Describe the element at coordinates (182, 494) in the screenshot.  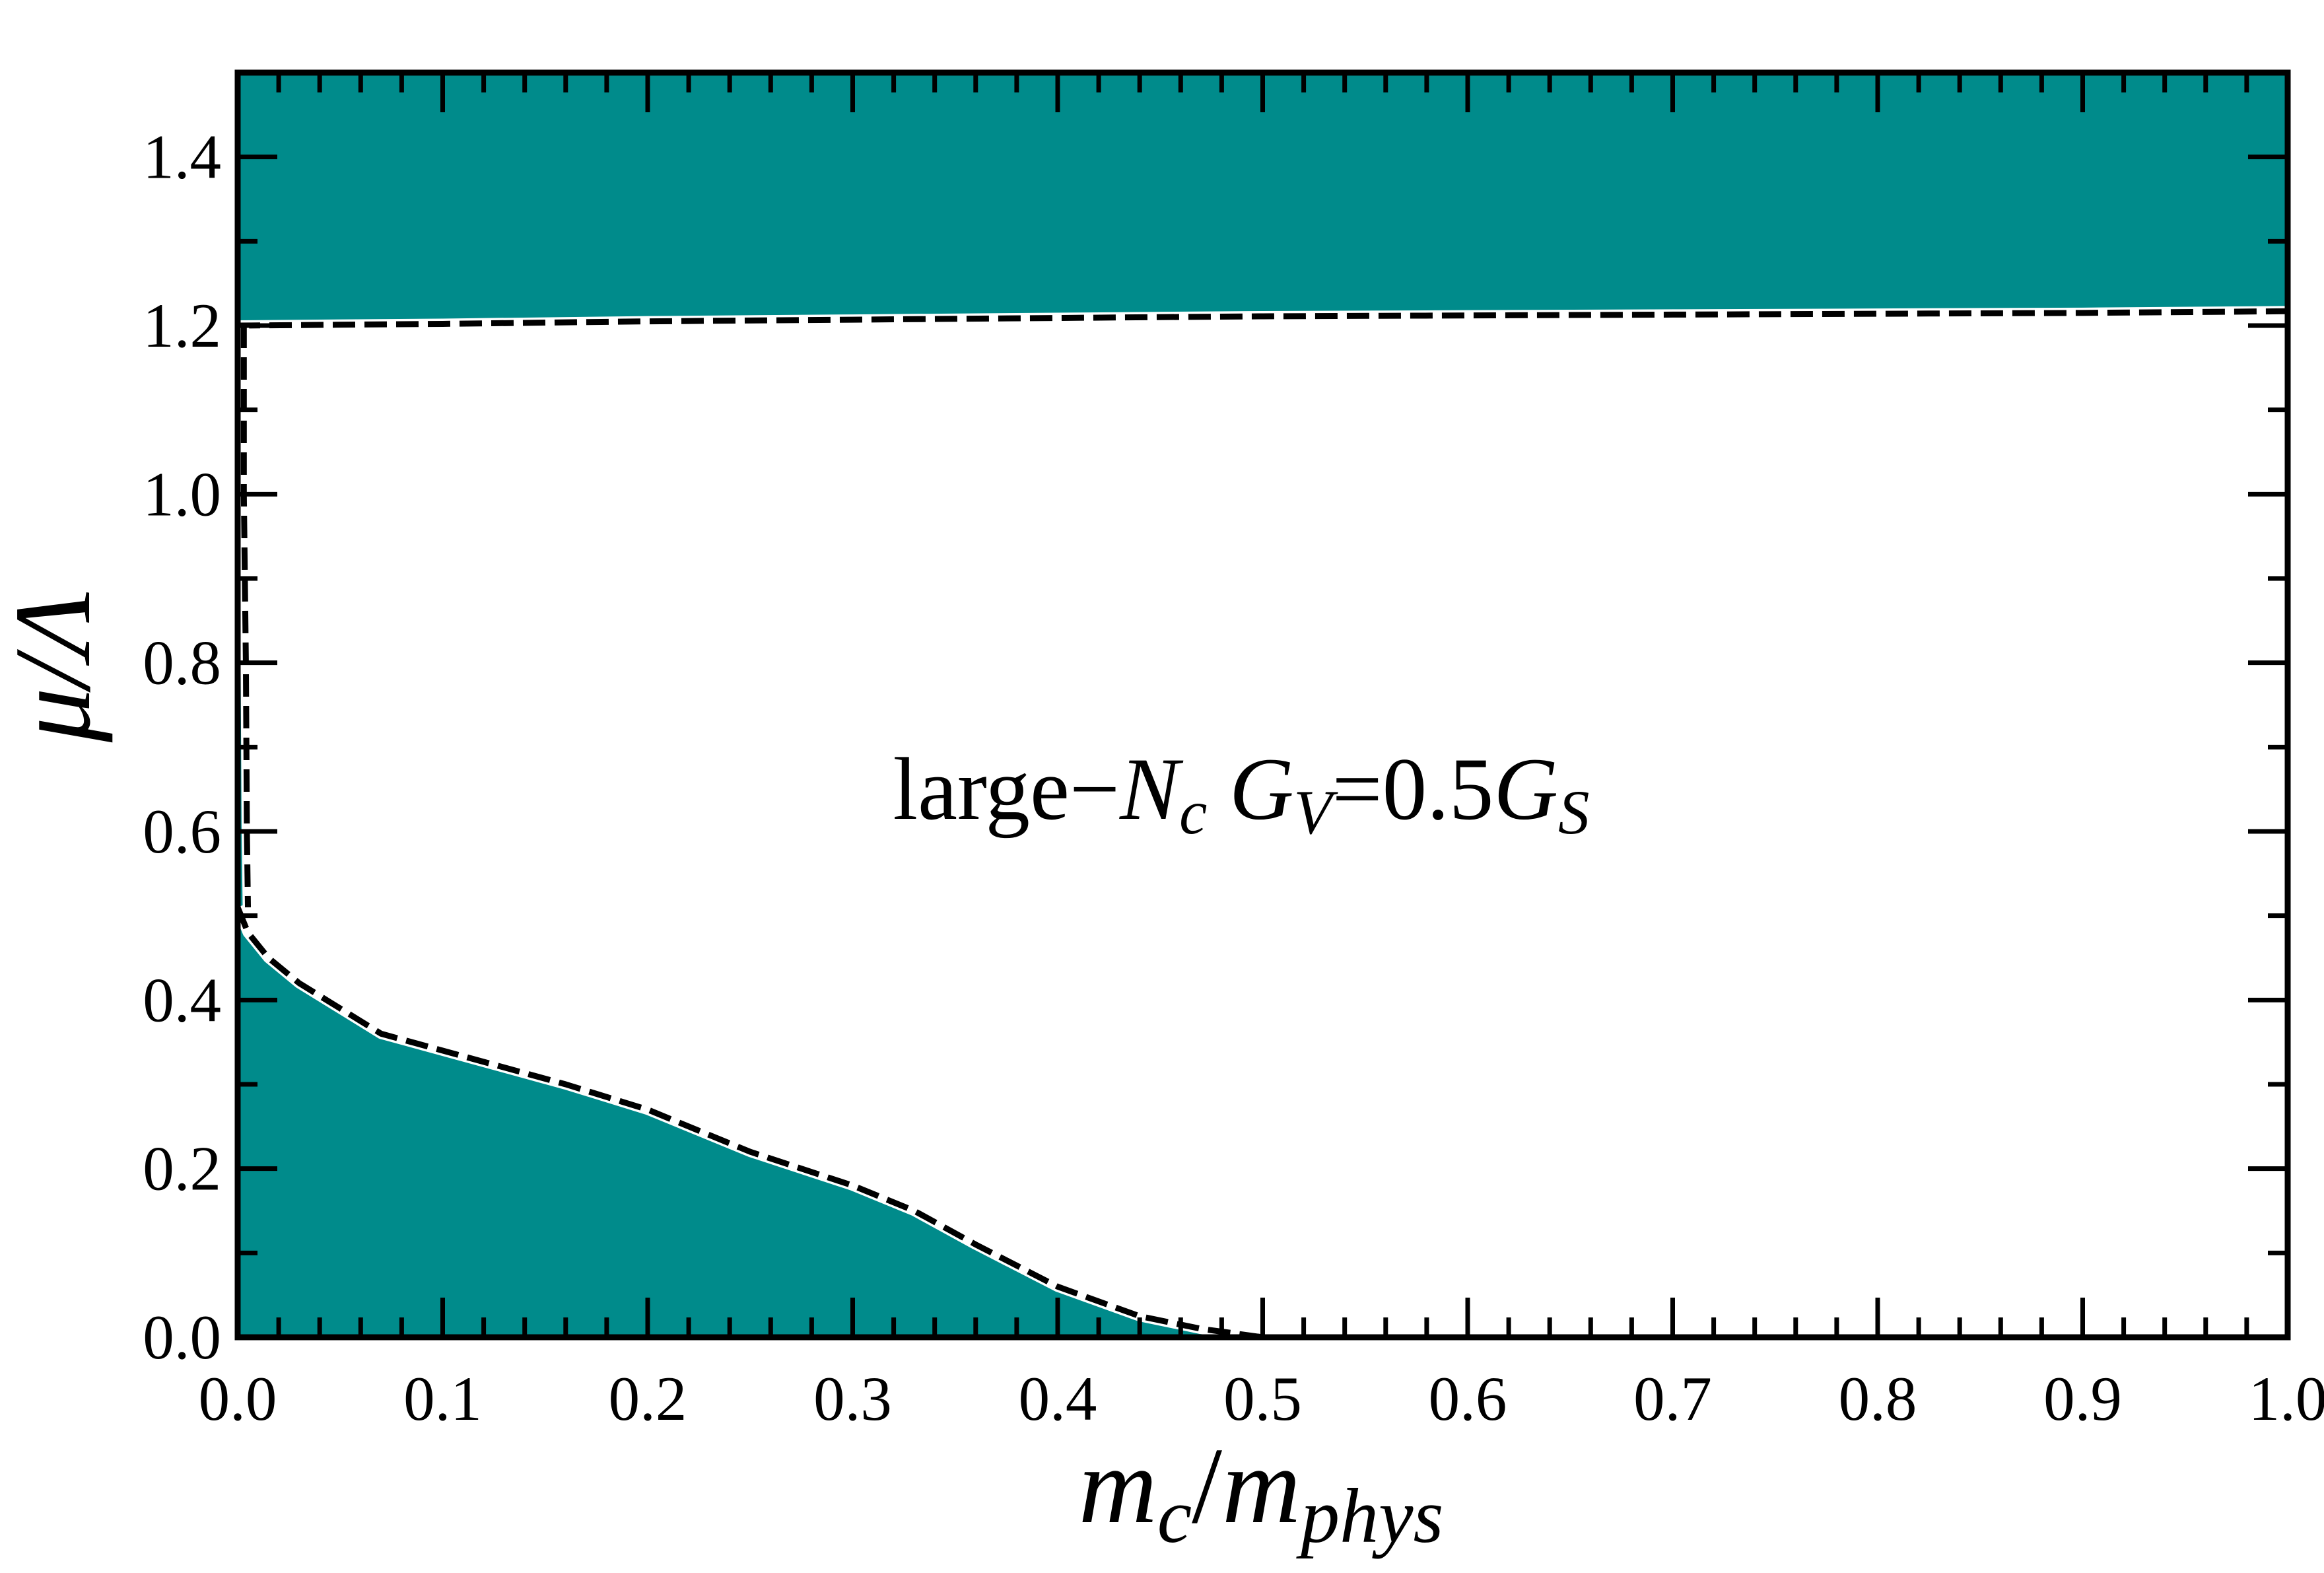
I see `y-tick-label: 1.0` at that location.